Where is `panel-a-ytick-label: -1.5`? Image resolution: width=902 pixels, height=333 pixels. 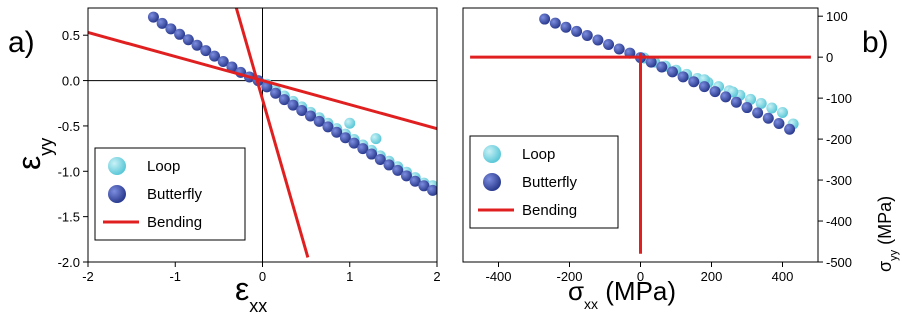 panel-a-ytick-label: -1.5 is located at coordinates (69, 217).